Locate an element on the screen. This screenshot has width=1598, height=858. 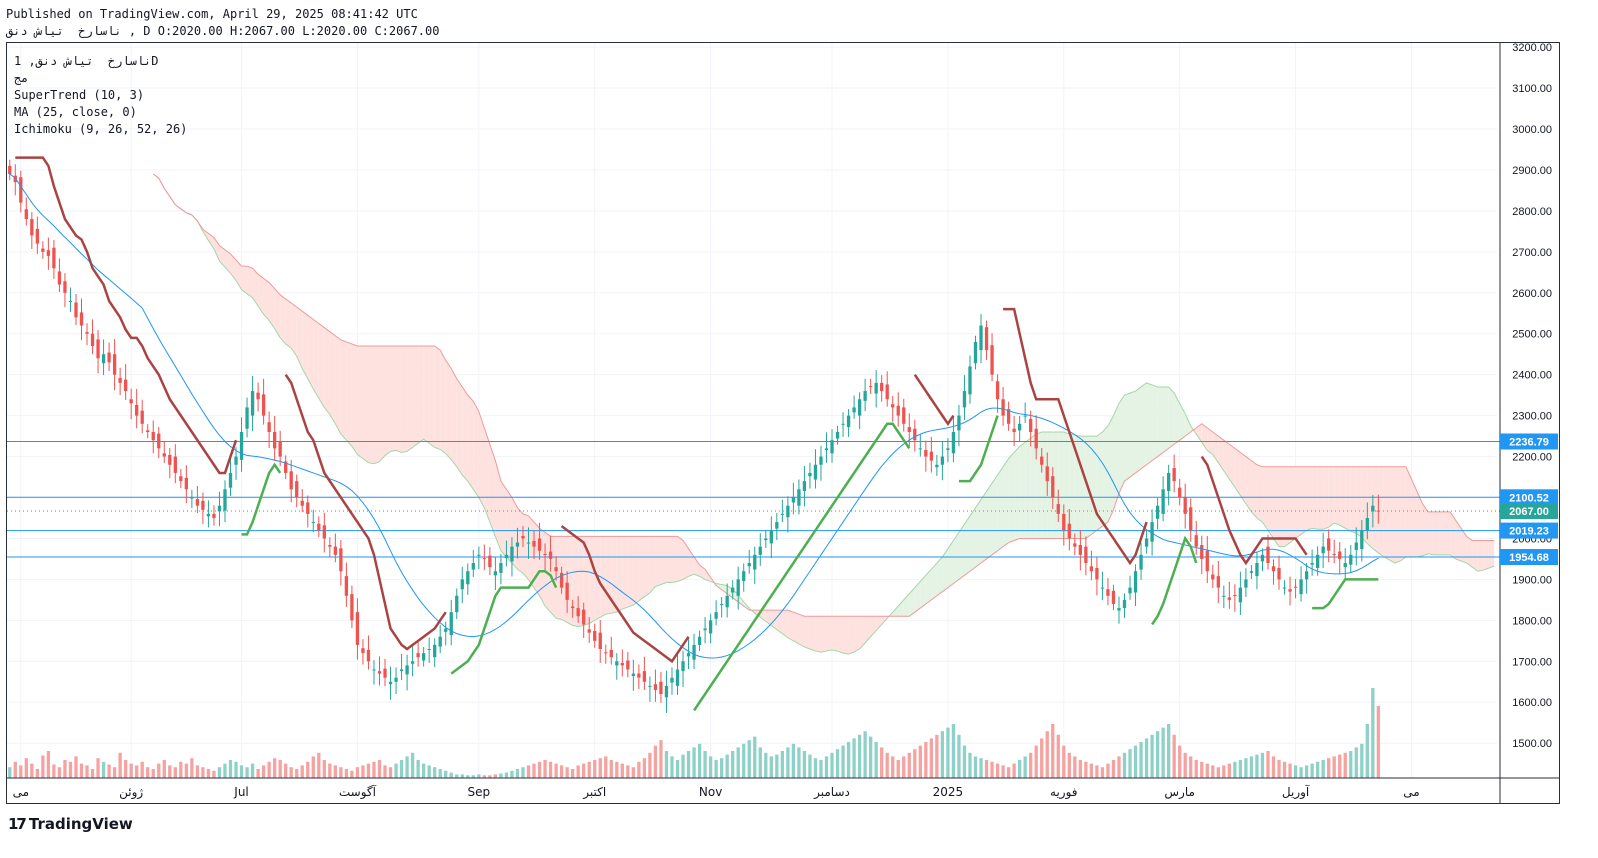
legend-ichimoku: Ichimoku (9, 26, 52, 26) is located at coordinates (101, 129).